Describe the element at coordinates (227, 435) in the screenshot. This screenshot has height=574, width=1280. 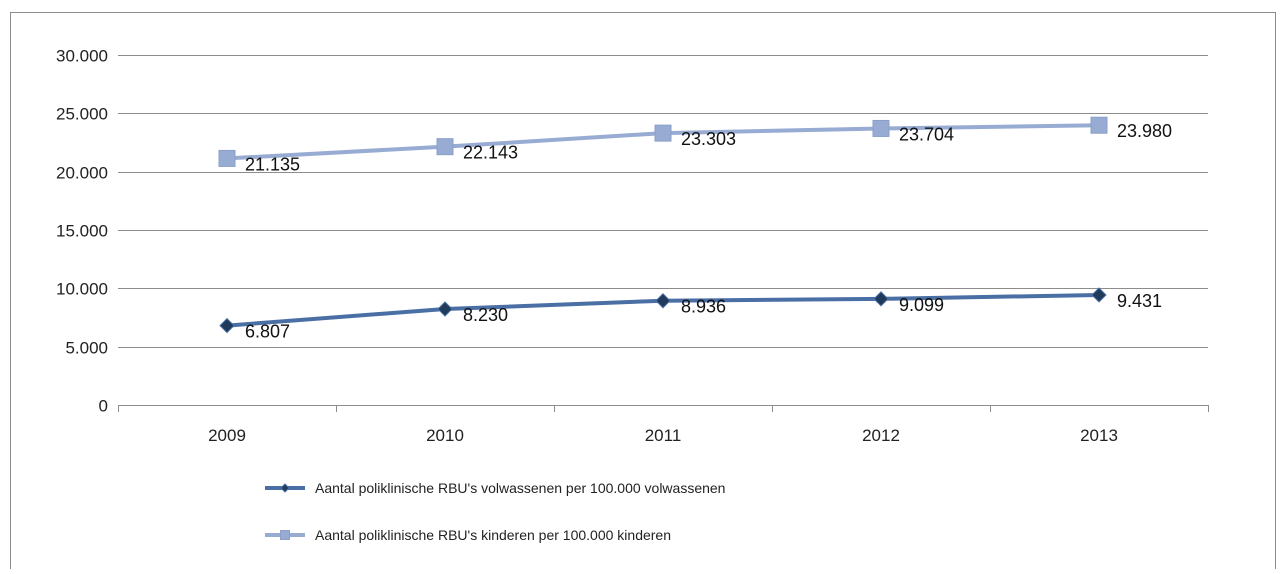
I see `x-tick-label: 2009` at that location.